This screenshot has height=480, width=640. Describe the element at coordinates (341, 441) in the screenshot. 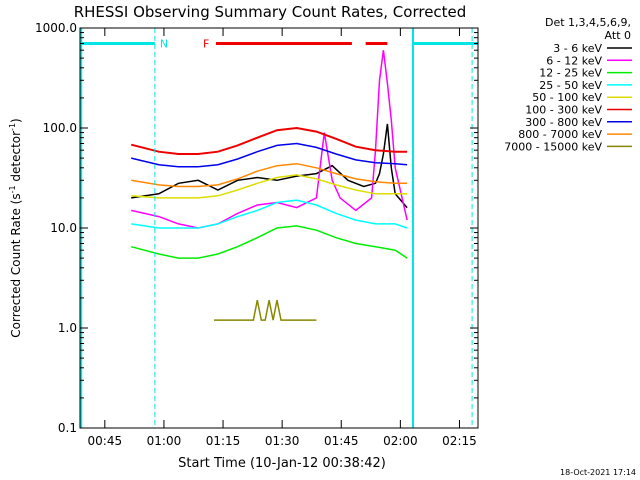

I see `x-tick-label: 01:45` at that location.